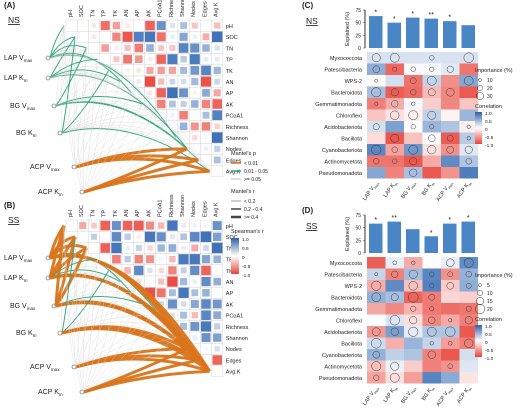  I want to click on enzyme-node, so click(60, 133).